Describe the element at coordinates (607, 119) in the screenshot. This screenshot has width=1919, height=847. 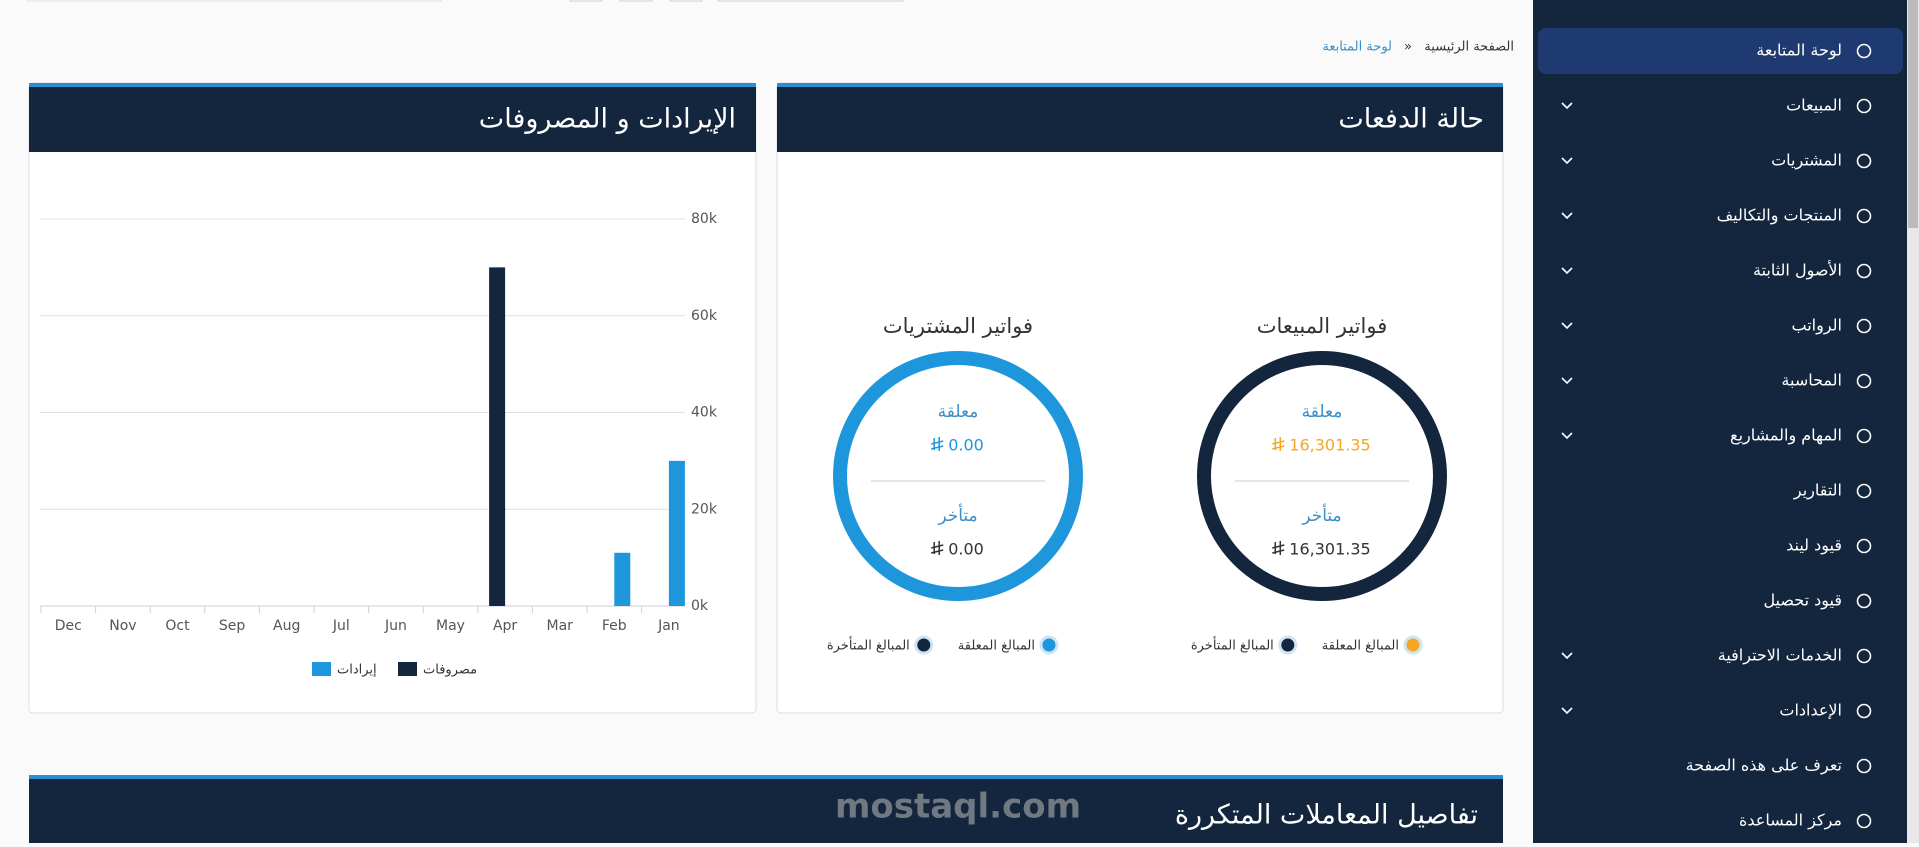
I see `panel-title: الإيرادات و المصروفات` at that location.